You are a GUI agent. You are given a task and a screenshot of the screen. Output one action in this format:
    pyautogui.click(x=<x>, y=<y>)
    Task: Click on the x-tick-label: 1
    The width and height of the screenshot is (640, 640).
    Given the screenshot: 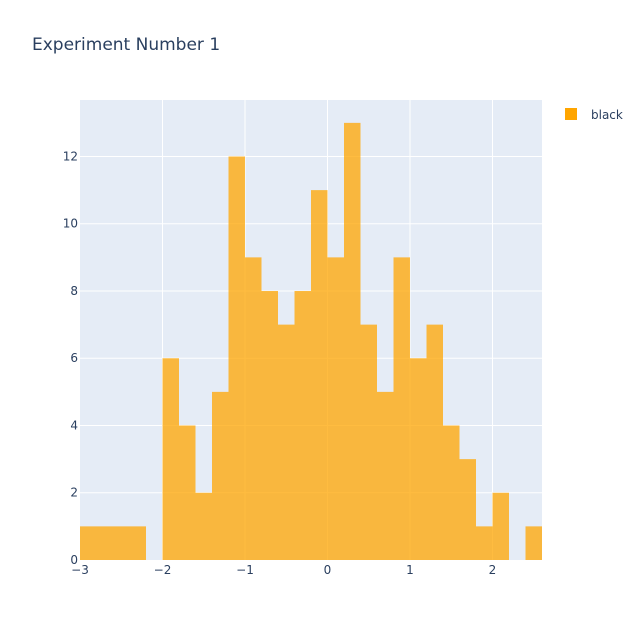 What is the action you would take?
    pyautogui.click(x=410, y=570)
    